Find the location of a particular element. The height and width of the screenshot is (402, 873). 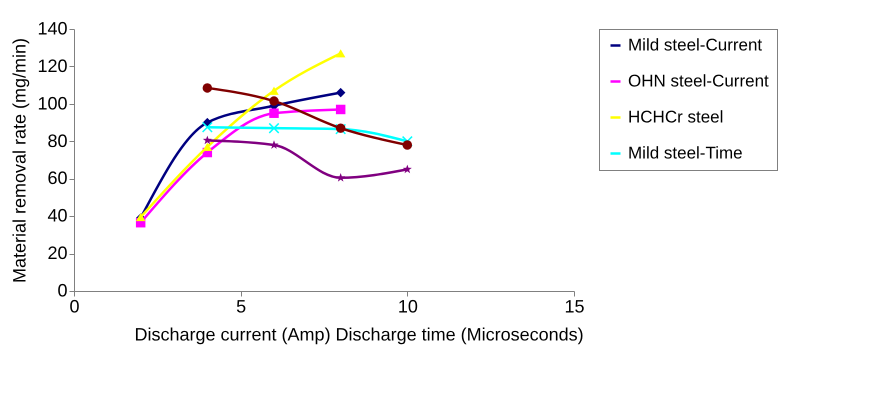

y-axis-title: Material removal rate (mg/min) is located at coordinates (19, 161).